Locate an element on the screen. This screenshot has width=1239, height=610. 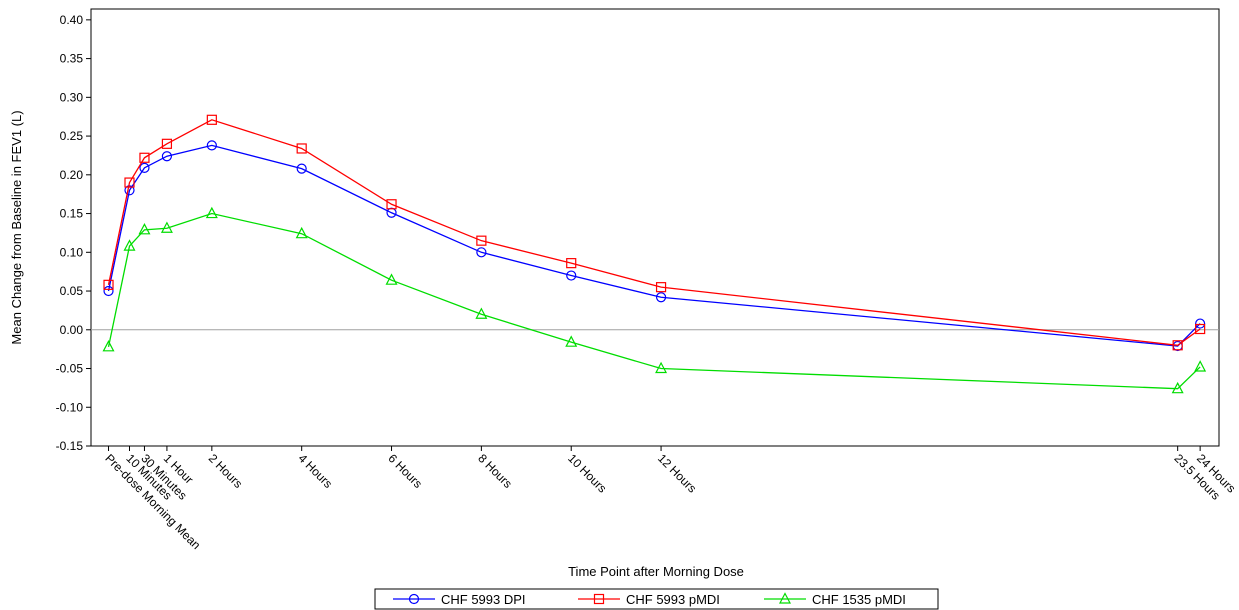
y-tick-label: 0.35 is located at coordinates (72, 59).